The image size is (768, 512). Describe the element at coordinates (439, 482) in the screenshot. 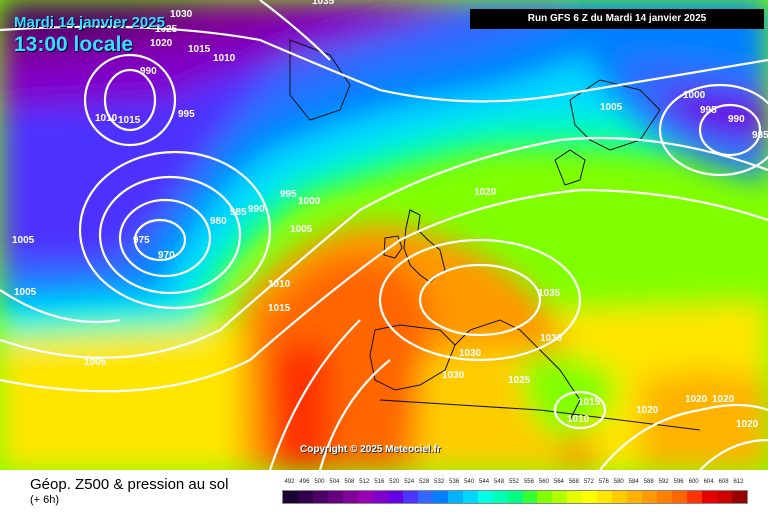

I see `color-scale-label: 532` at that location.